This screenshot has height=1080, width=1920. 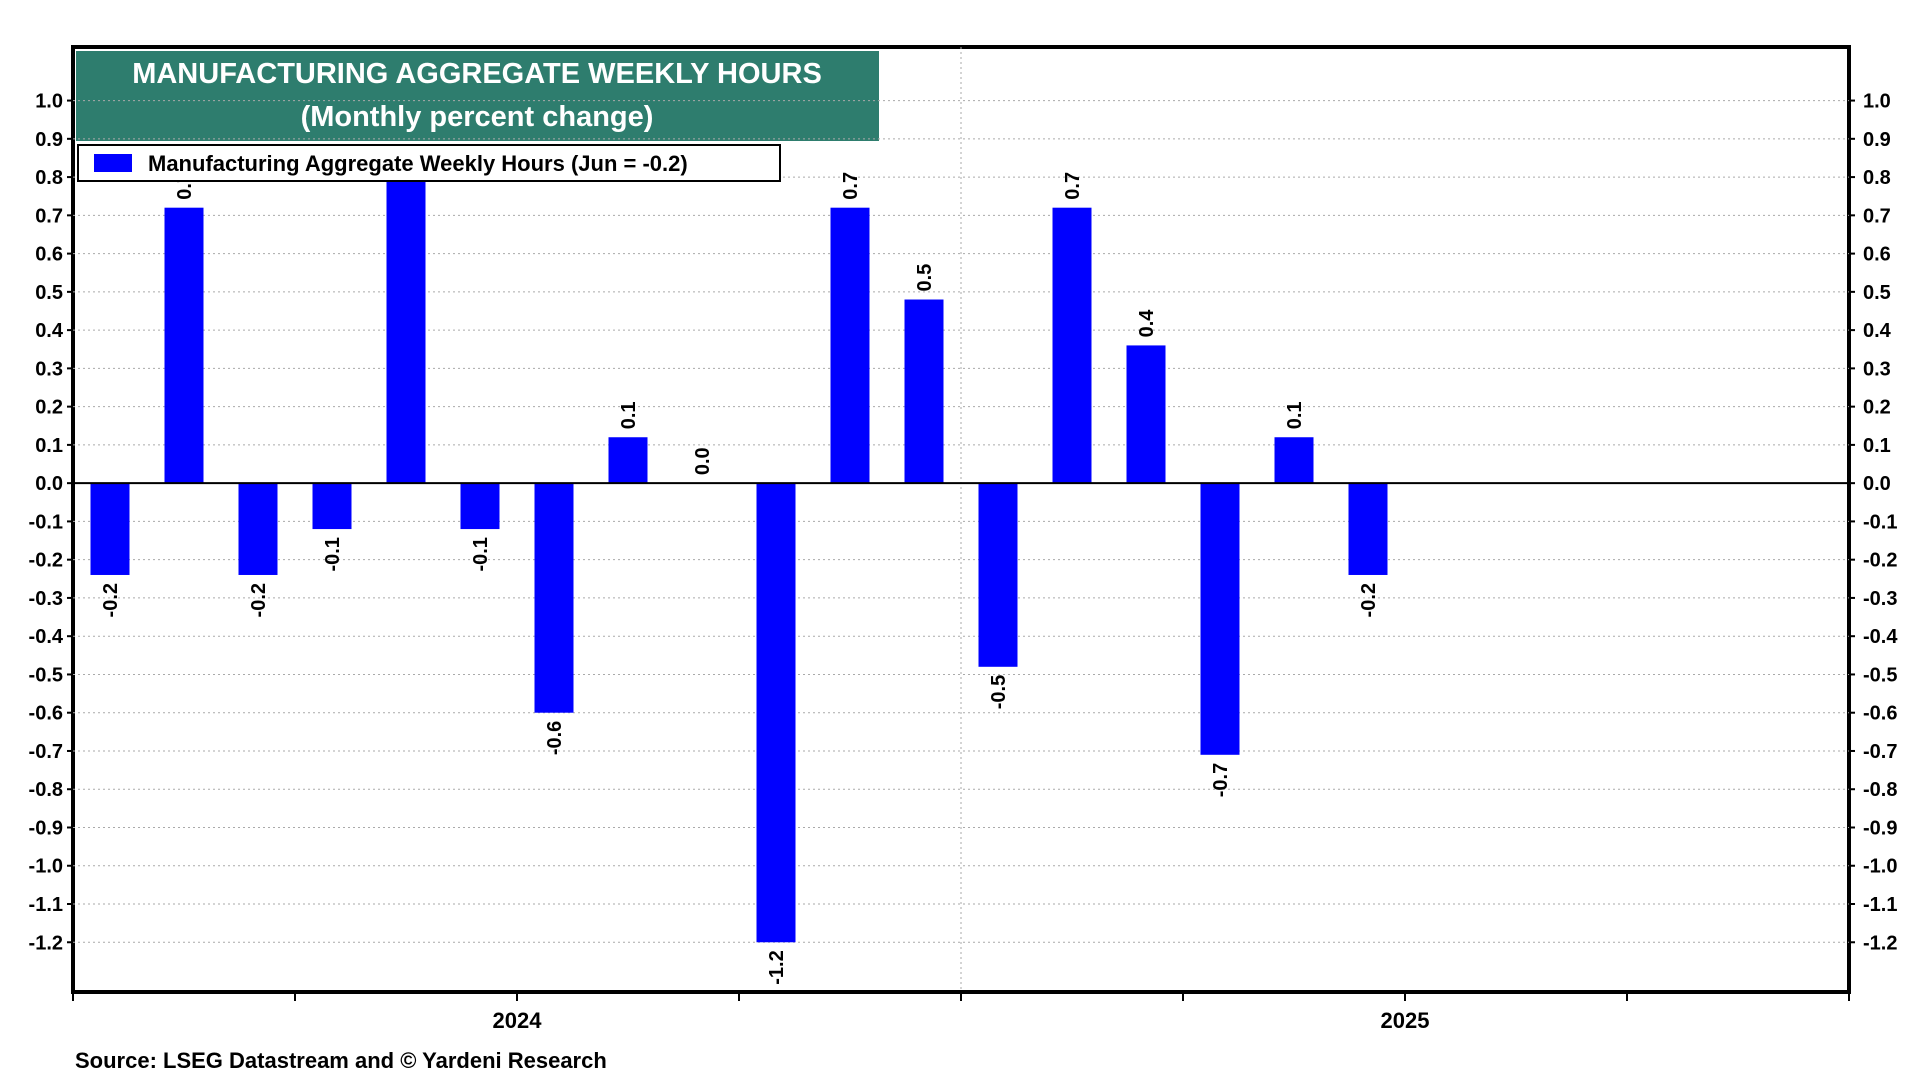 What do you see at coordinates (46, 561) in the screenshot?
I see `y-tick-label: -0.2` at bounding box center [46, 561].